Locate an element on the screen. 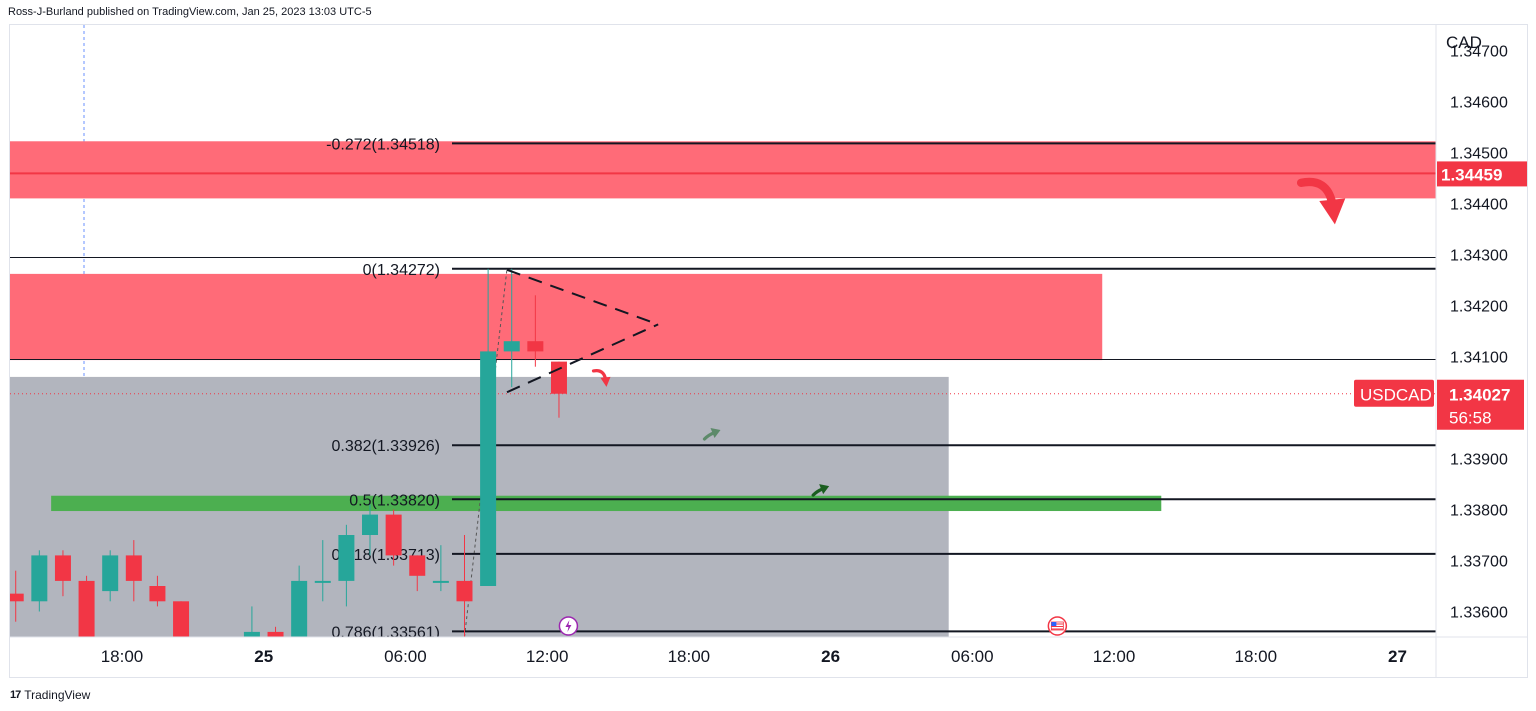 This screenshot has height=711, width=1536. tradingview-logo-text: TradingView is located at coordinates (57, 695).